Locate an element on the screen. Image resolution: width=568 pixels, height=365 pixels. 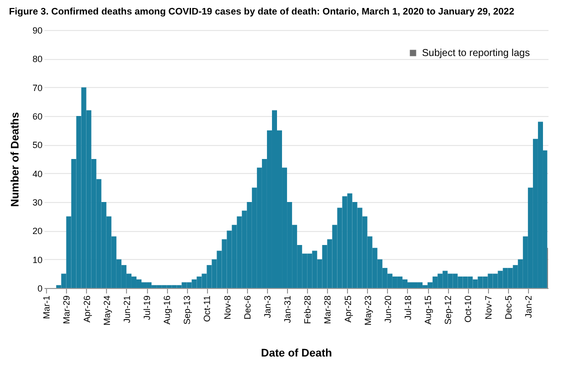
x-tick-label: Jan-2 is located at coordinates (528, 307).